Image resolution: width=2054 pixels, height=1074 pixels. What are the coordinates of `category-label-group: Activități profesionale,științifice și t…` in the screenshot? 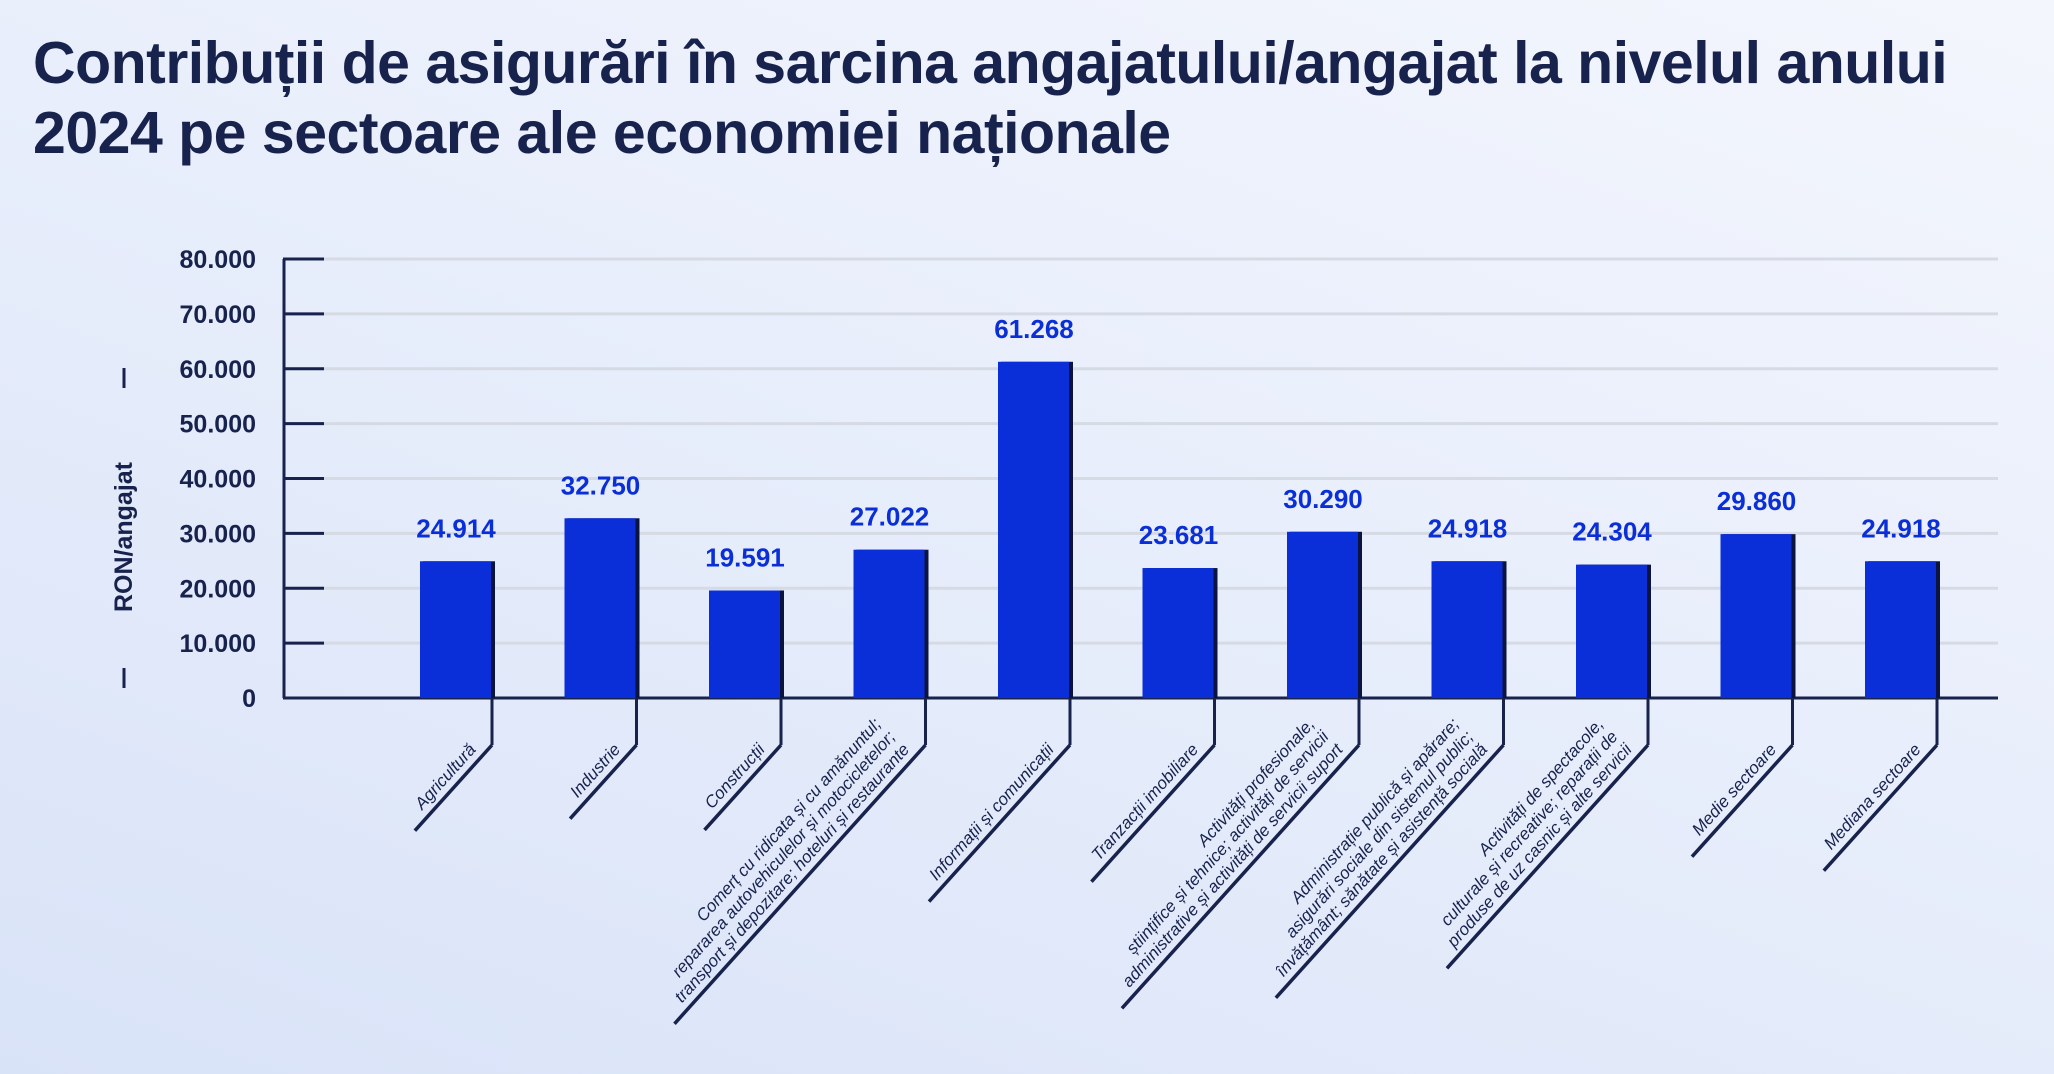 It's located at (1239, 862).